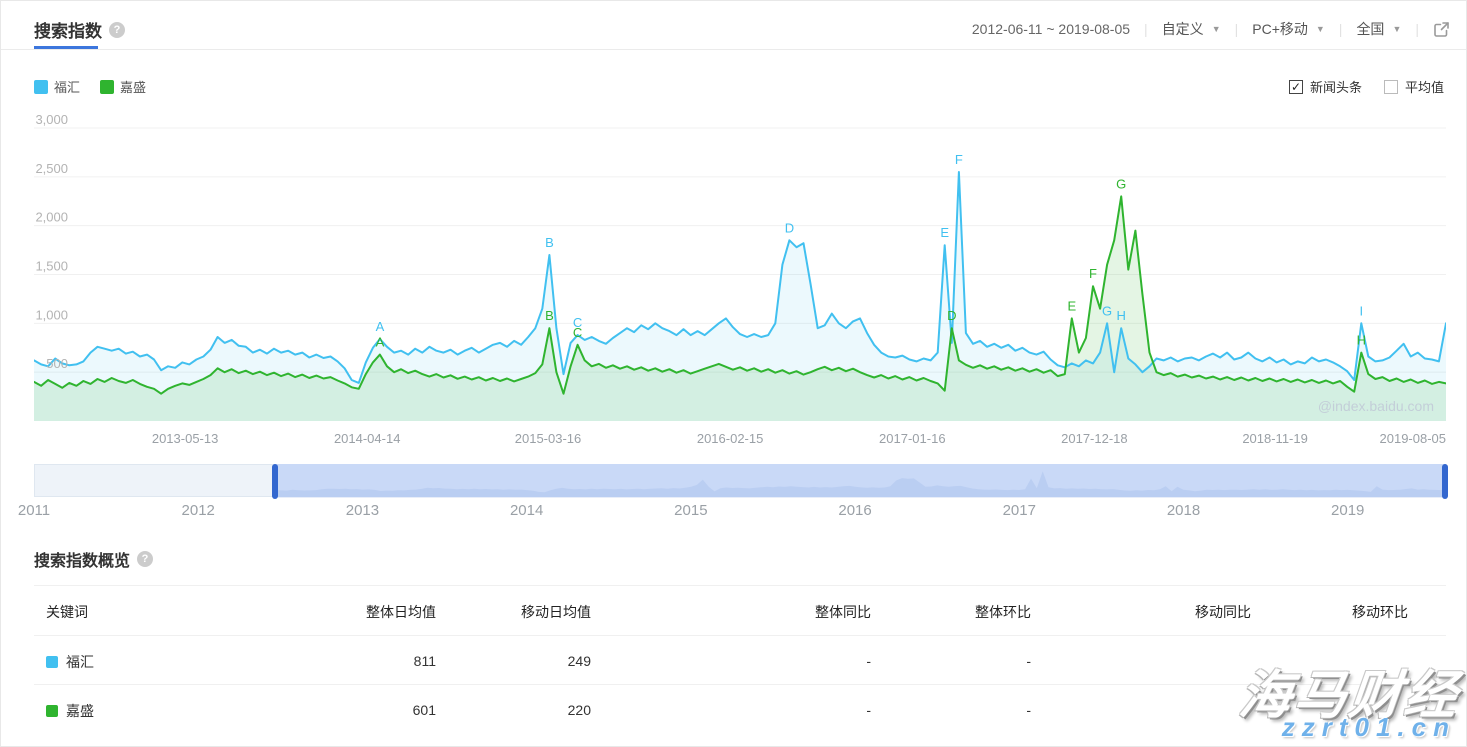 The width and height of the screenshot is (1467, 747). Describe the element at coordinates (1223, 612) in the screenshot. I see `col-header-mobile-yoy: 移动同比` at that location.